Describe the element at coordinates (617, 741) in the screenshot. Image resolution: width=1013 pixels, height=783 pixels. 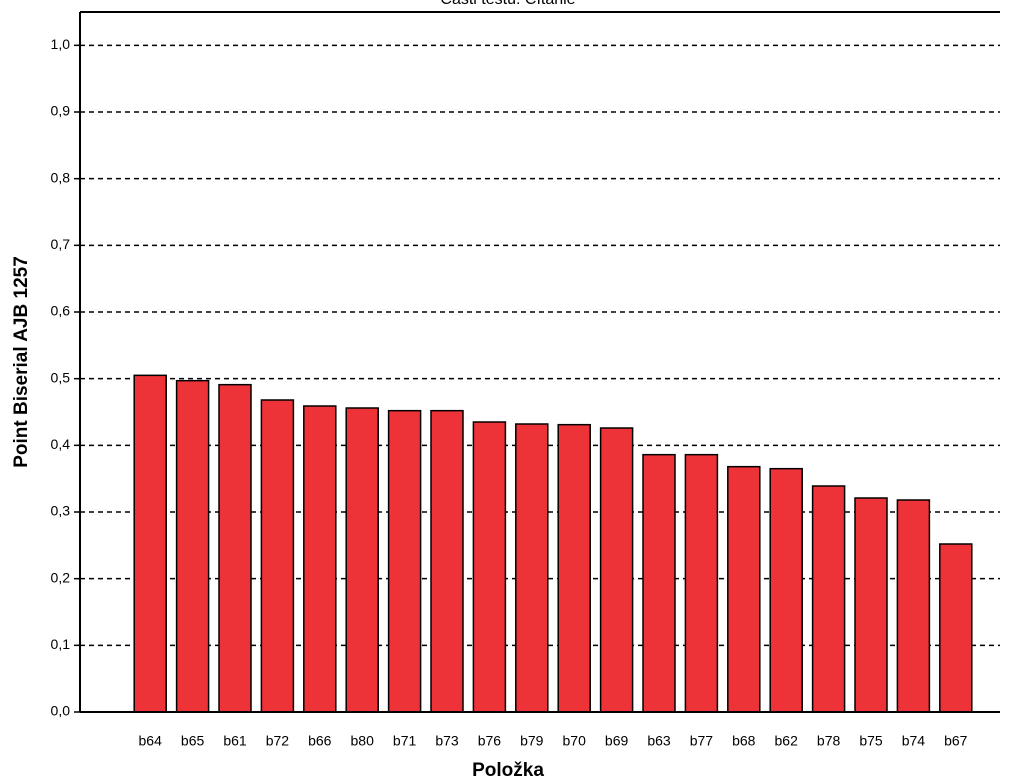
I see `x-tick-label: b69` at that location.